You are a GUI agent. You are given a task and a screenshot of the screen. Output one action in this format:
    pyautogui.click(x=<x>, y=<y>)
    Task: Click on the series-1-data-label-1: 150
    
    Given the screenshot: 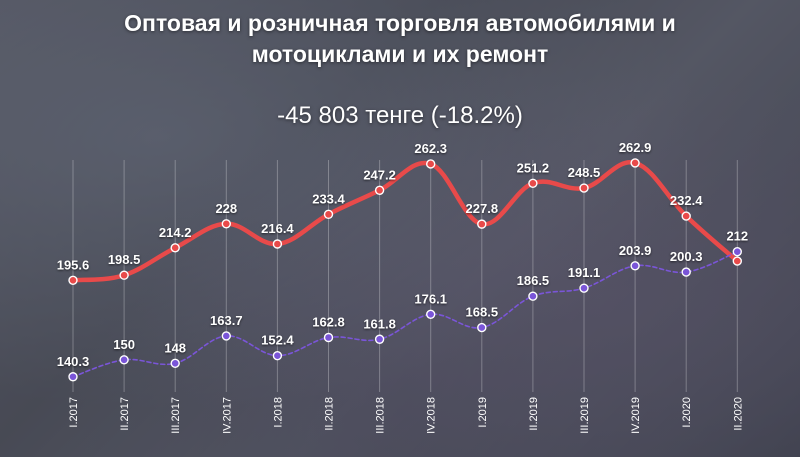 What is the action you would take?
    pyautogui.click(x=124, y=344)
    